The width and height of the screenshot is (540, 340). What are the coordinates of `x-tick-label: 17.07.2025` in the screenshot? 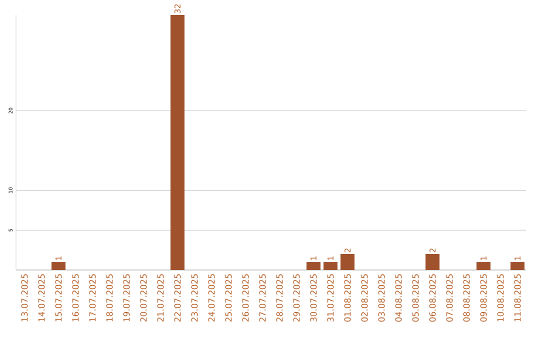 It's located at (92, 298).